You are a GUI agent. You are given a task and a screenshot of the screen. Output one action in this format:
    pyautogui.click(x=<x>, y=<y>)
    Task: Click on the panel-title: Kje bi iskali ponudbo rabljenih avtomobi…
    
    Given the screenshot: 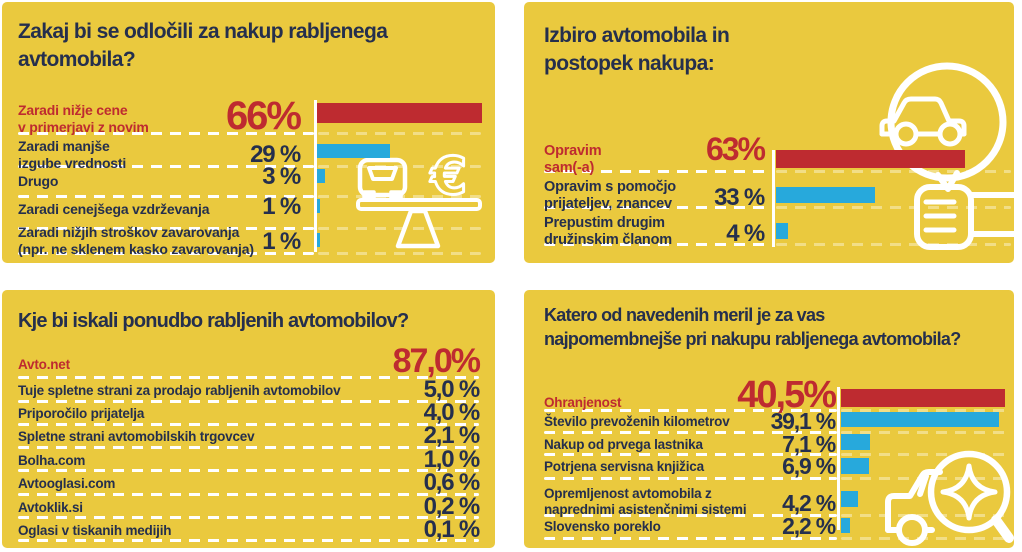 What is the action you would take?
    pyautogui.click(x=213, y=321)
    